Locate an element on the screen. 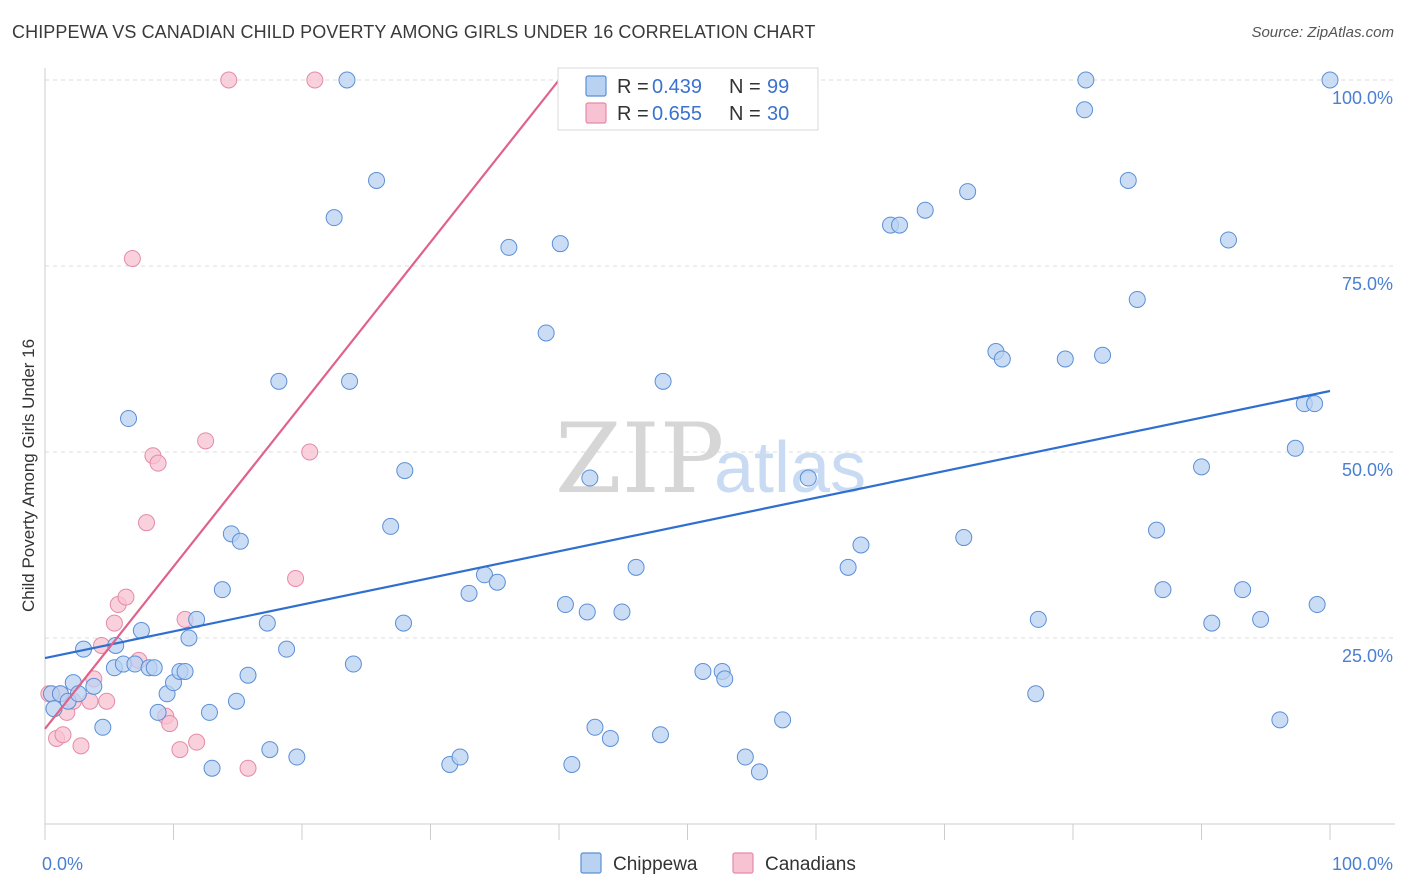 The image size is (1406, 892). watermark-atlas: atlas is located at coordinates (790, 468).